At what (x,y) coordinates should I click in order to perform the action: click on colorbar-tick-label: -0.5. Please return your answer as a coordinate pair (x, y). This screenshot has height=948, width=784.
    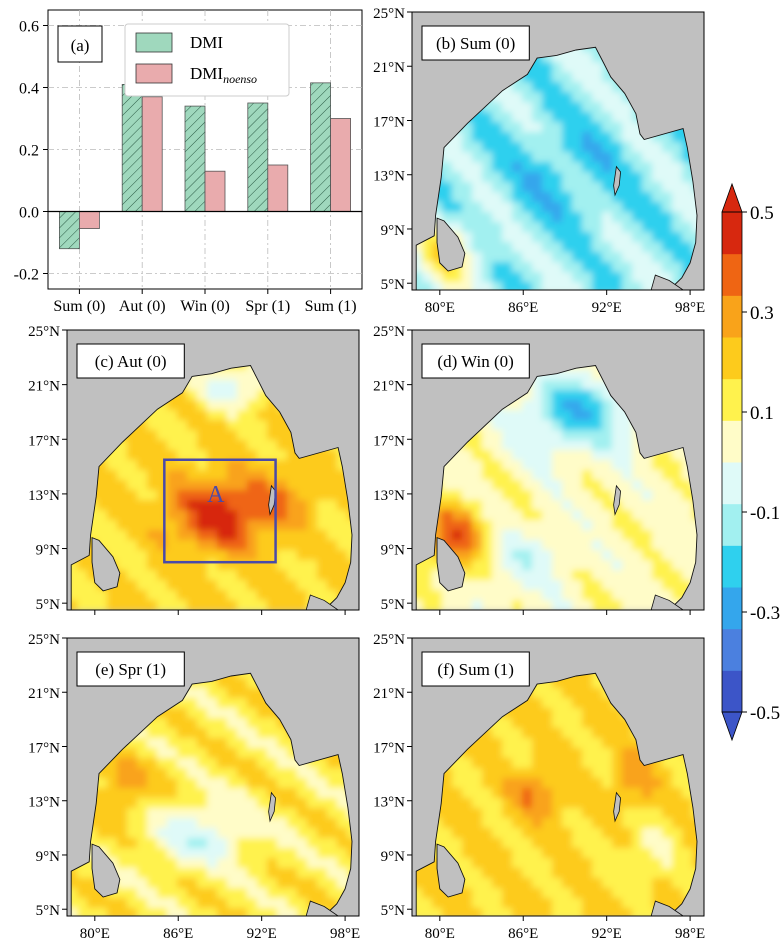
    Looking at the image, I should click on (765, 713).